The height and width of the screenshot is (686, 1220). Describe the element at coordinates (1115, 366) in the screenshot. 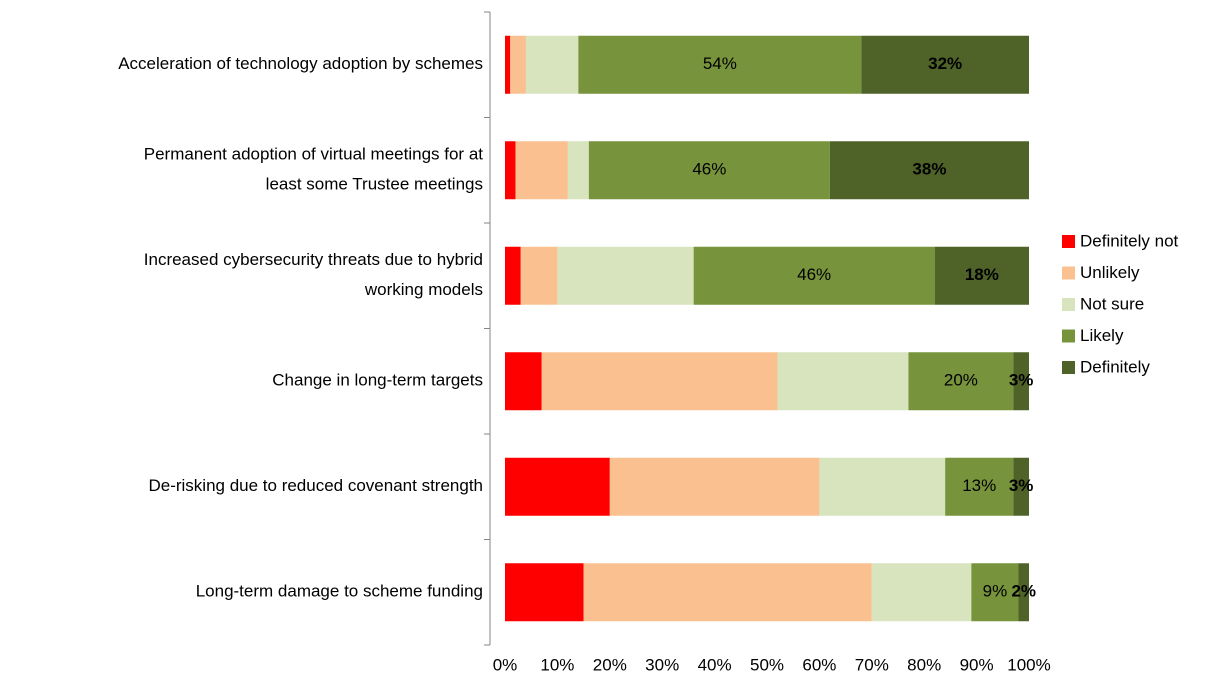

I see `legend-label: Definitely` at that location.